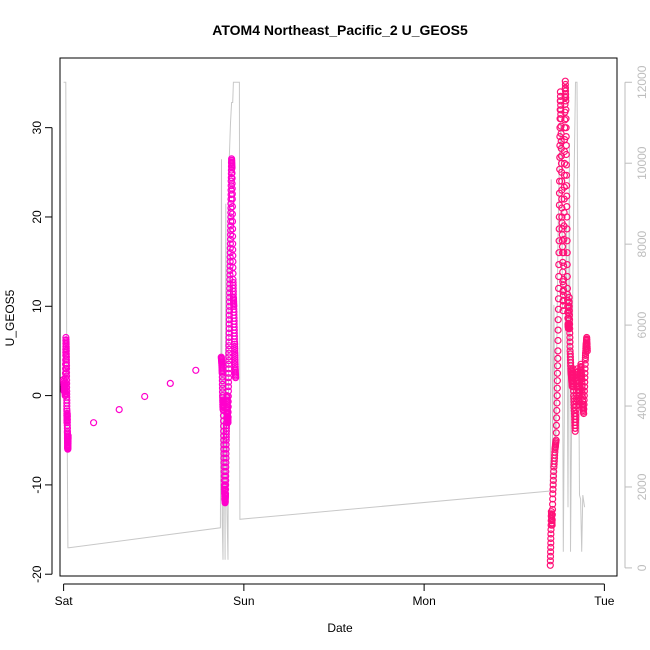 This screenshot has height=650, width=650. Describe the element at coordinates (340, 628) in the screenshot. I see `x-axis-label: Date` at that location.